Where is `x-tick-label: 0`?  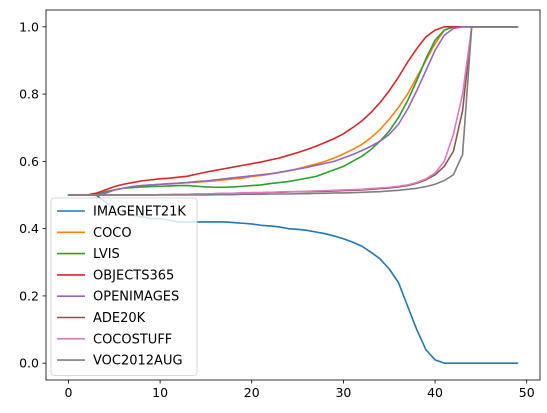 x-tick-label: 0 is located at coordinates (68, 392).